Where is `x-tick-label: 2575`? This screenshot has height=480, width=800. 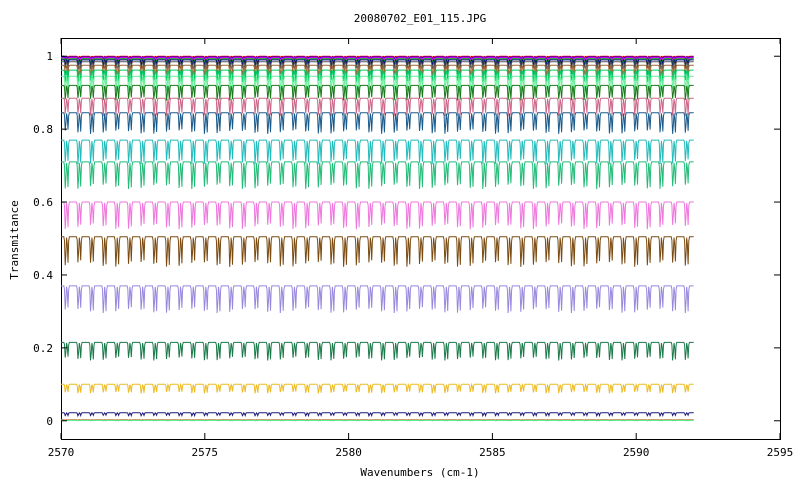 x-tick-label: 2575 is located at coordinates (205, 452).